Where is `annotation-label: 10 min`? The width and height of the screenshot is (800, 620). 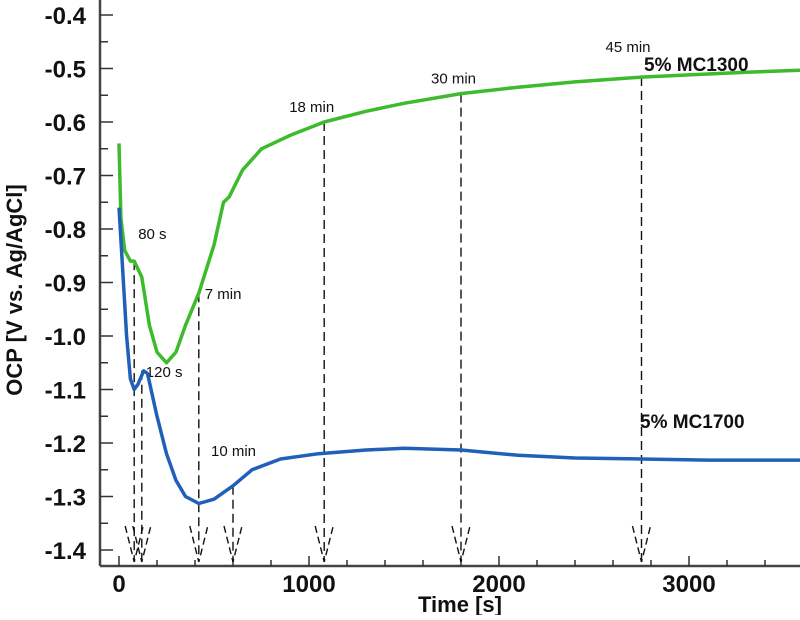
annotation-label: 10 min is located at coordinates (233, 451).